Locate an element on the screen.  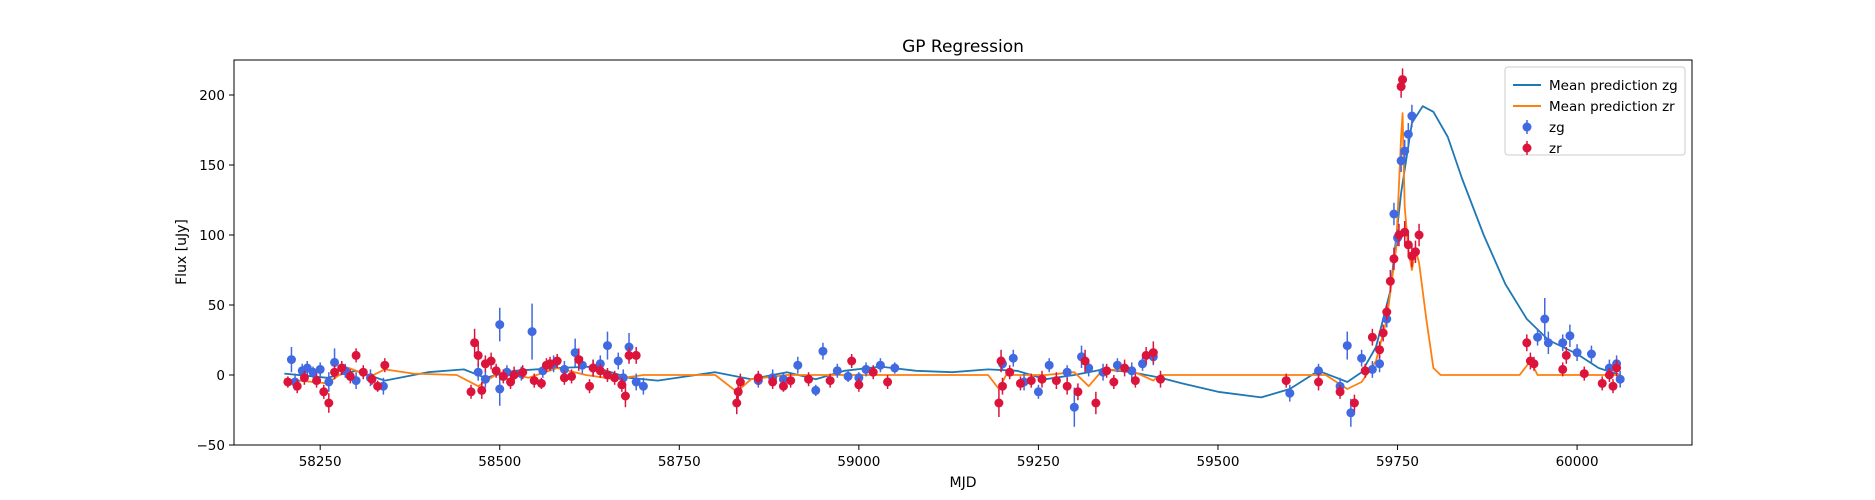
legend-marker-swatch is located at coordinates (1527, 148).